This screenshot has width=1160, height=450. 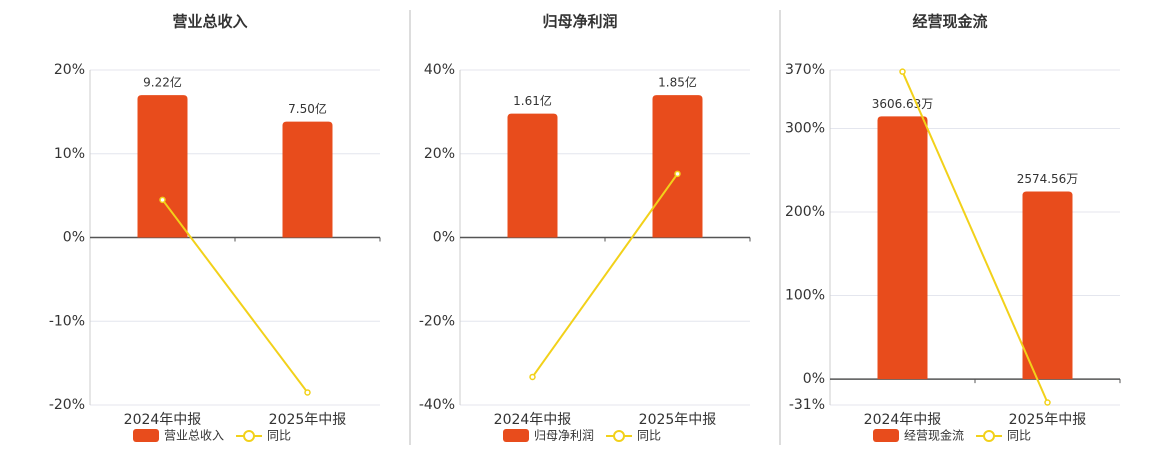 I want to click on y-tick-label: 40%, so click(x=439, y=70).